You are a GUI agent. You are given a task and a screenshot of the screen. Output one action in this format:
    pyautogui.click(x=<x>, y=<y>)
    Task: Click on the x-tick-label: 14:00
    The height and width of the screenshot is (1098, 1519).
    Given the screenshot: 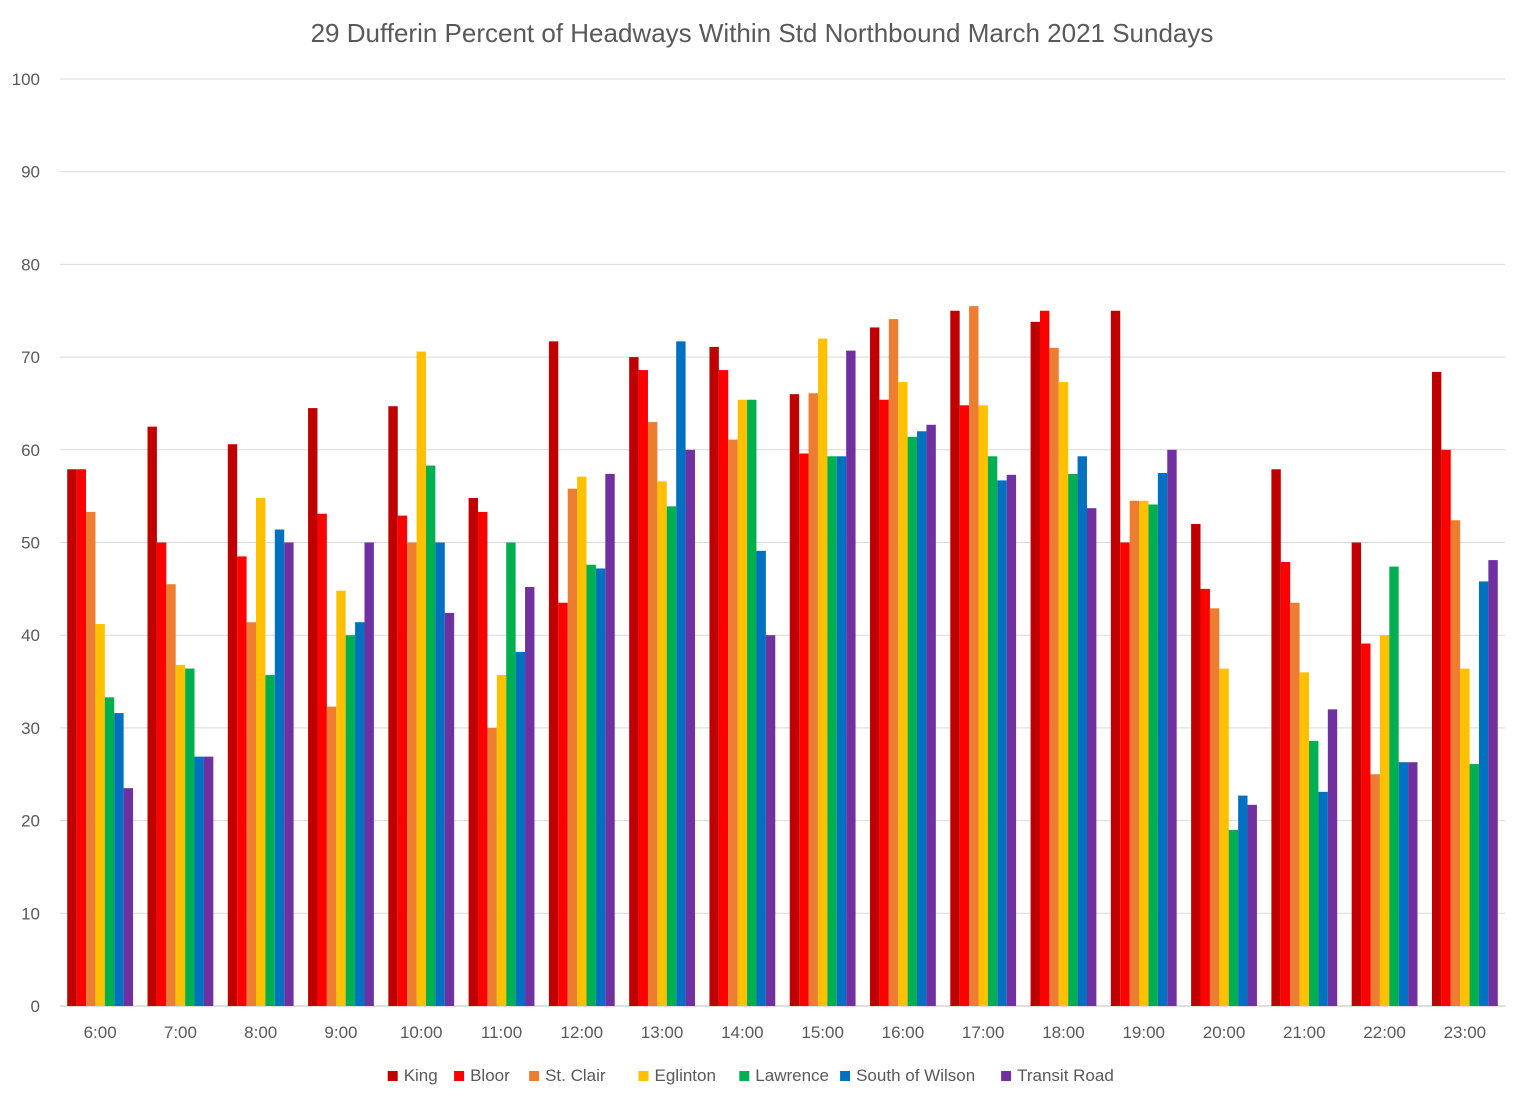 What is the action you would take?
    pyautogui.click(x=742, y=1032)
    